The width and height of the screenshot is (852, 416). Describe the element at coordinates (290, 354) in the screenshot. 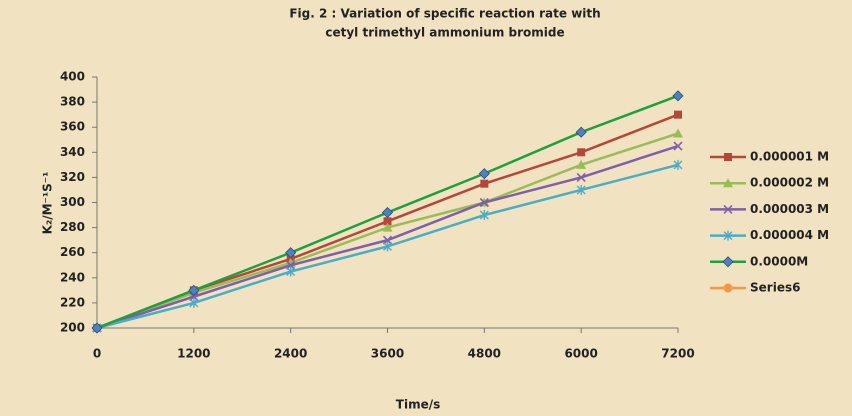

I see `x-tick-label: 2400` at that location.